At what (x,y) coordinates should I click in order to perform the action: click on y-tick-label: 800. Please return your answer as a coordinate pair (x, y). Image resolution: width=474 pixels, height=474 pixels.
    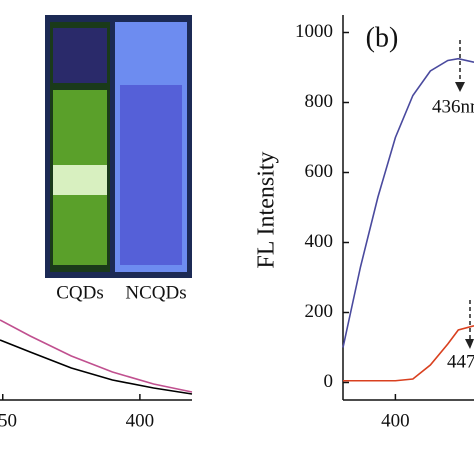
    Looking at the image, I should click on (319, 101).